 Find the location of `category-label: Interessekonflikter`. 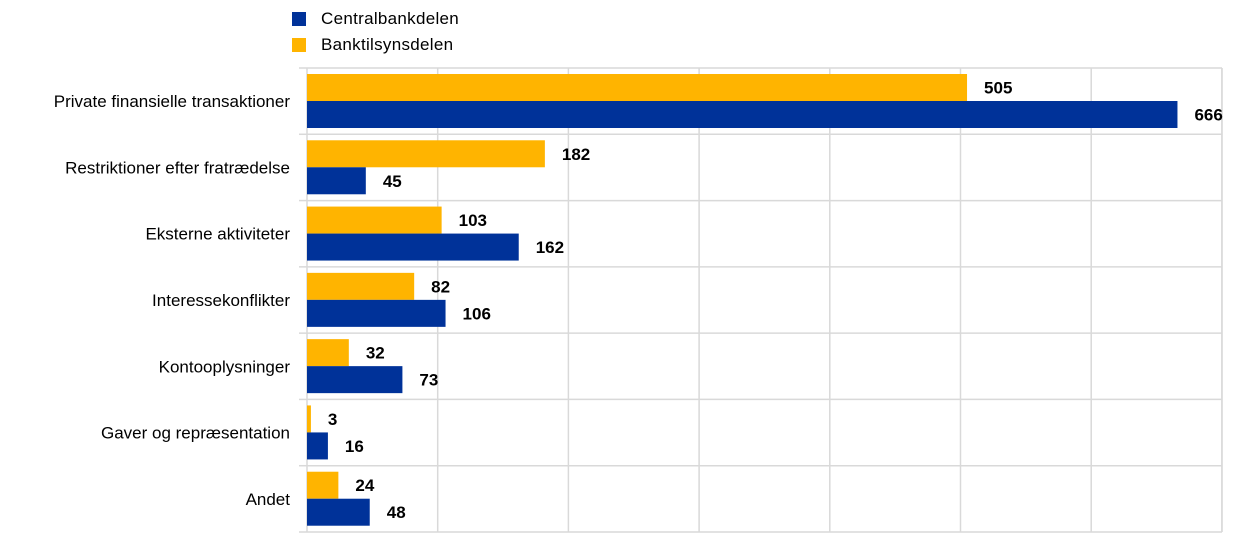

category-label: Interessekonflikter is located at coordinates (221, 300).